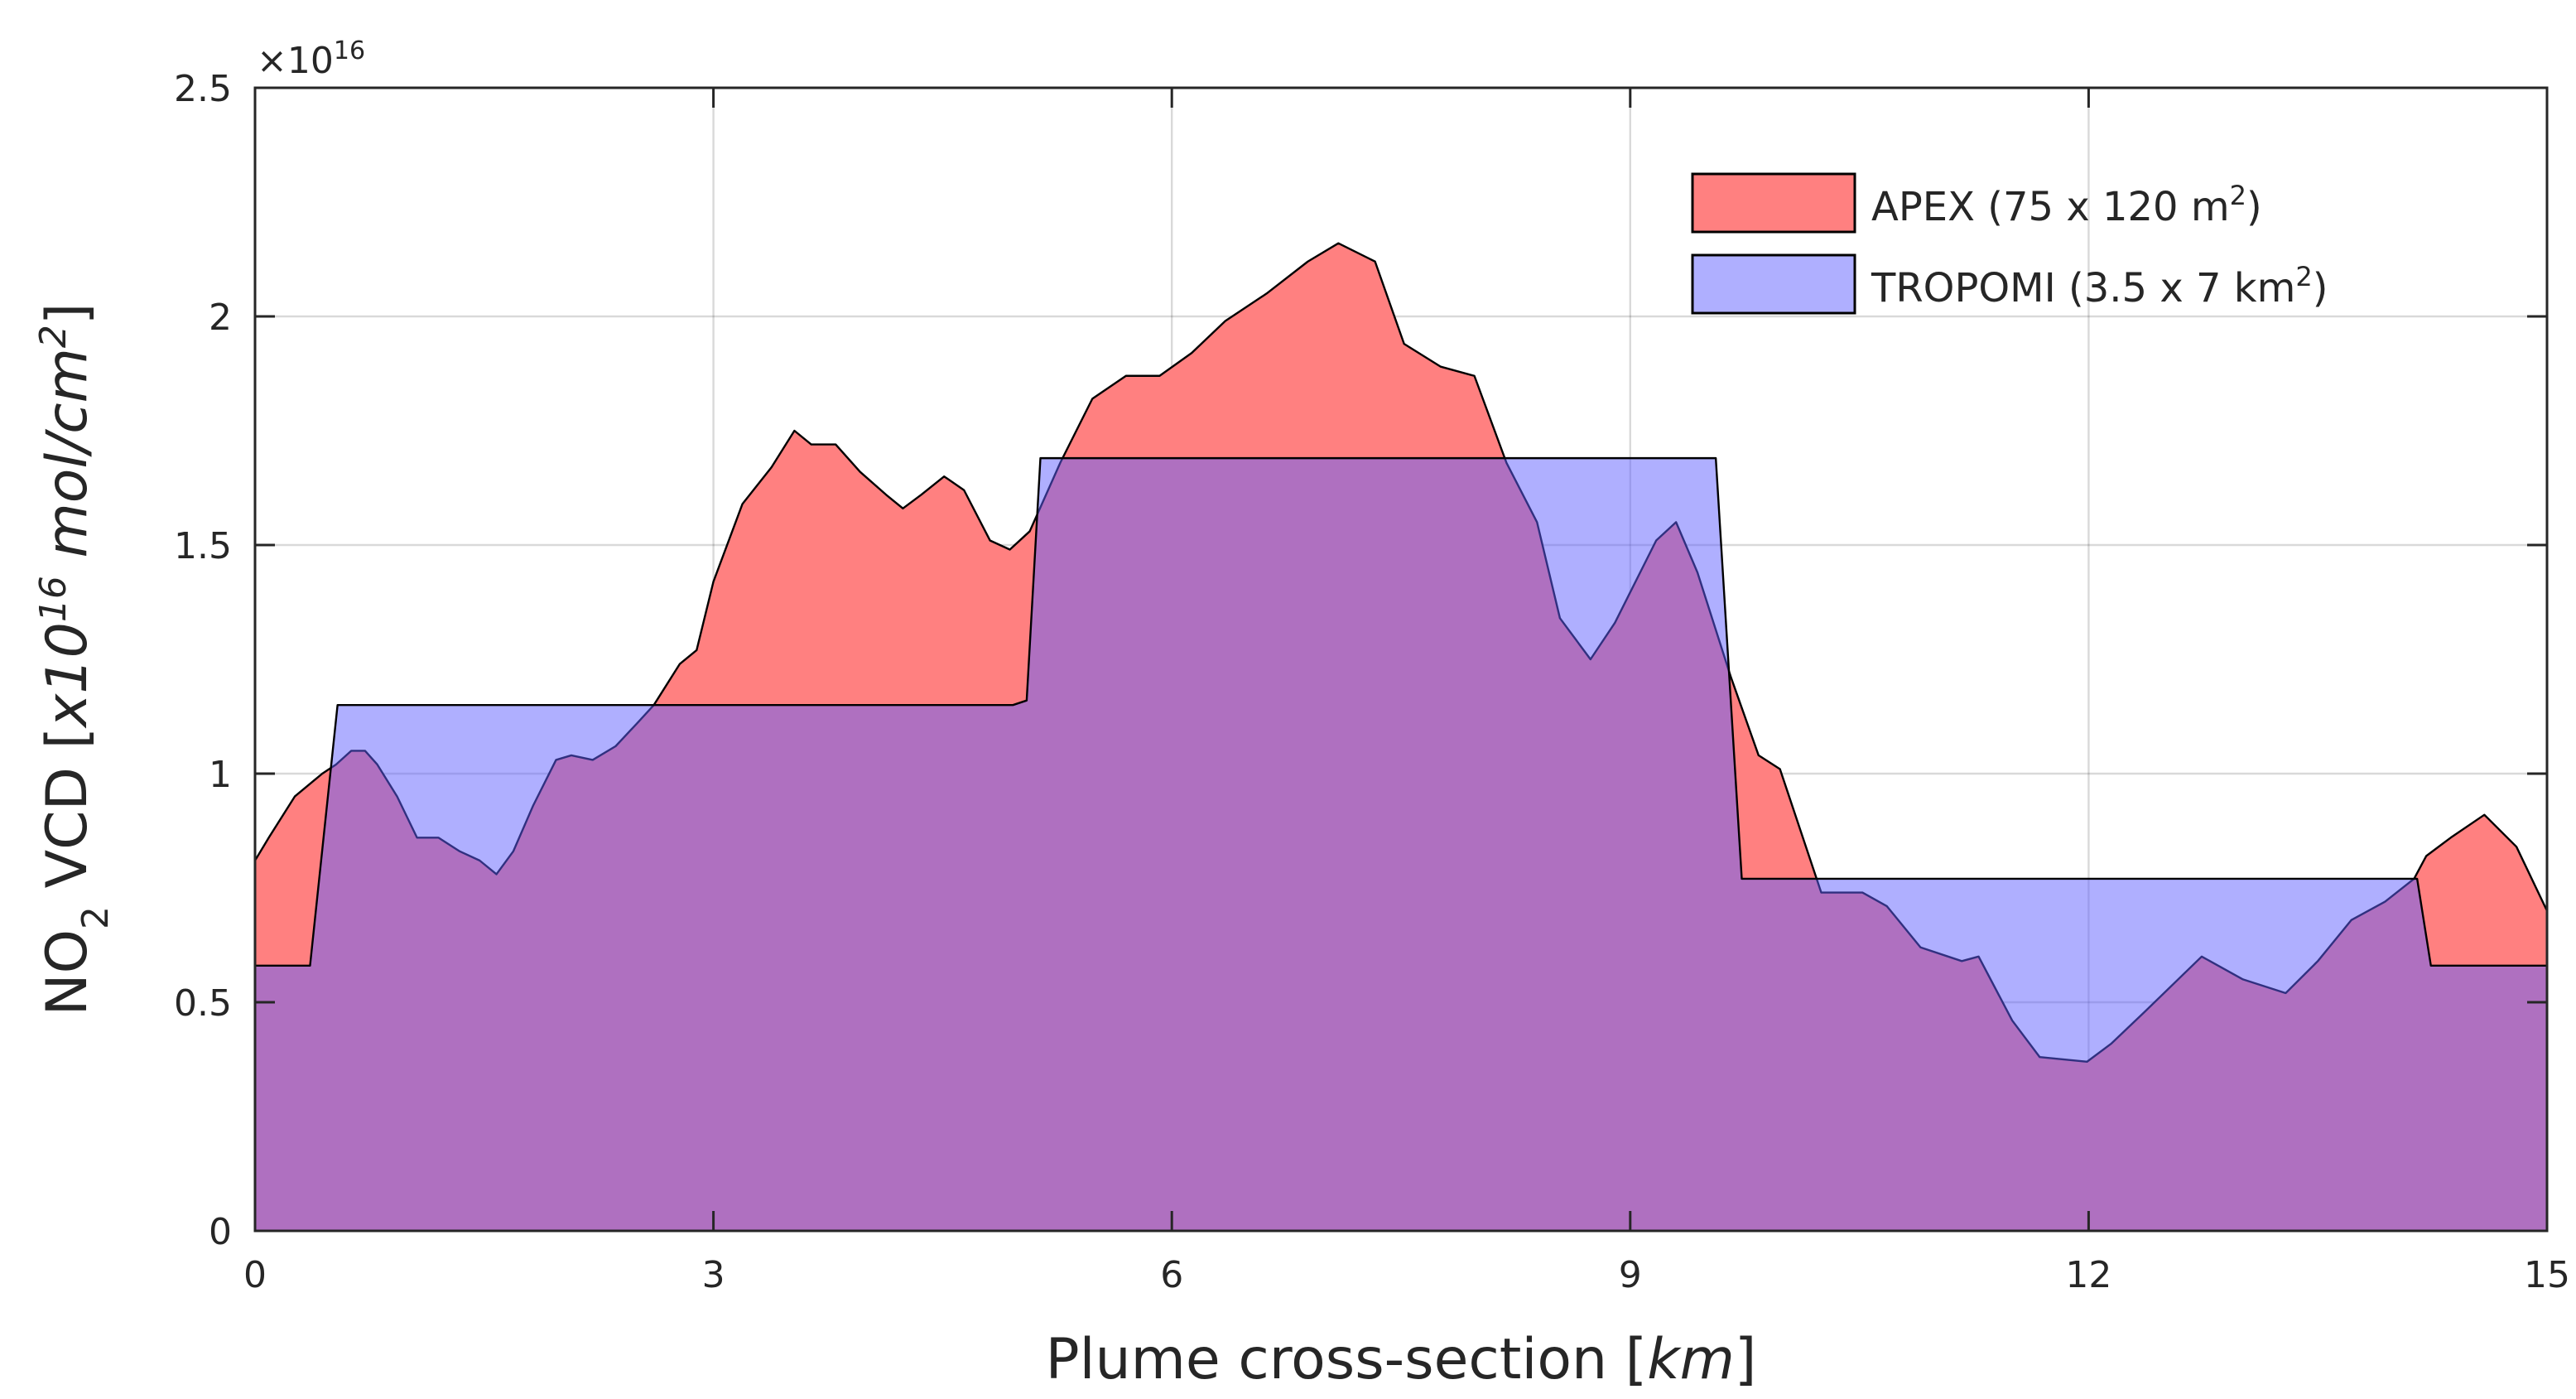 This screenshot has width=2576, height=1399. I want to click on x-tick-label: 0, so click(255, 1275).